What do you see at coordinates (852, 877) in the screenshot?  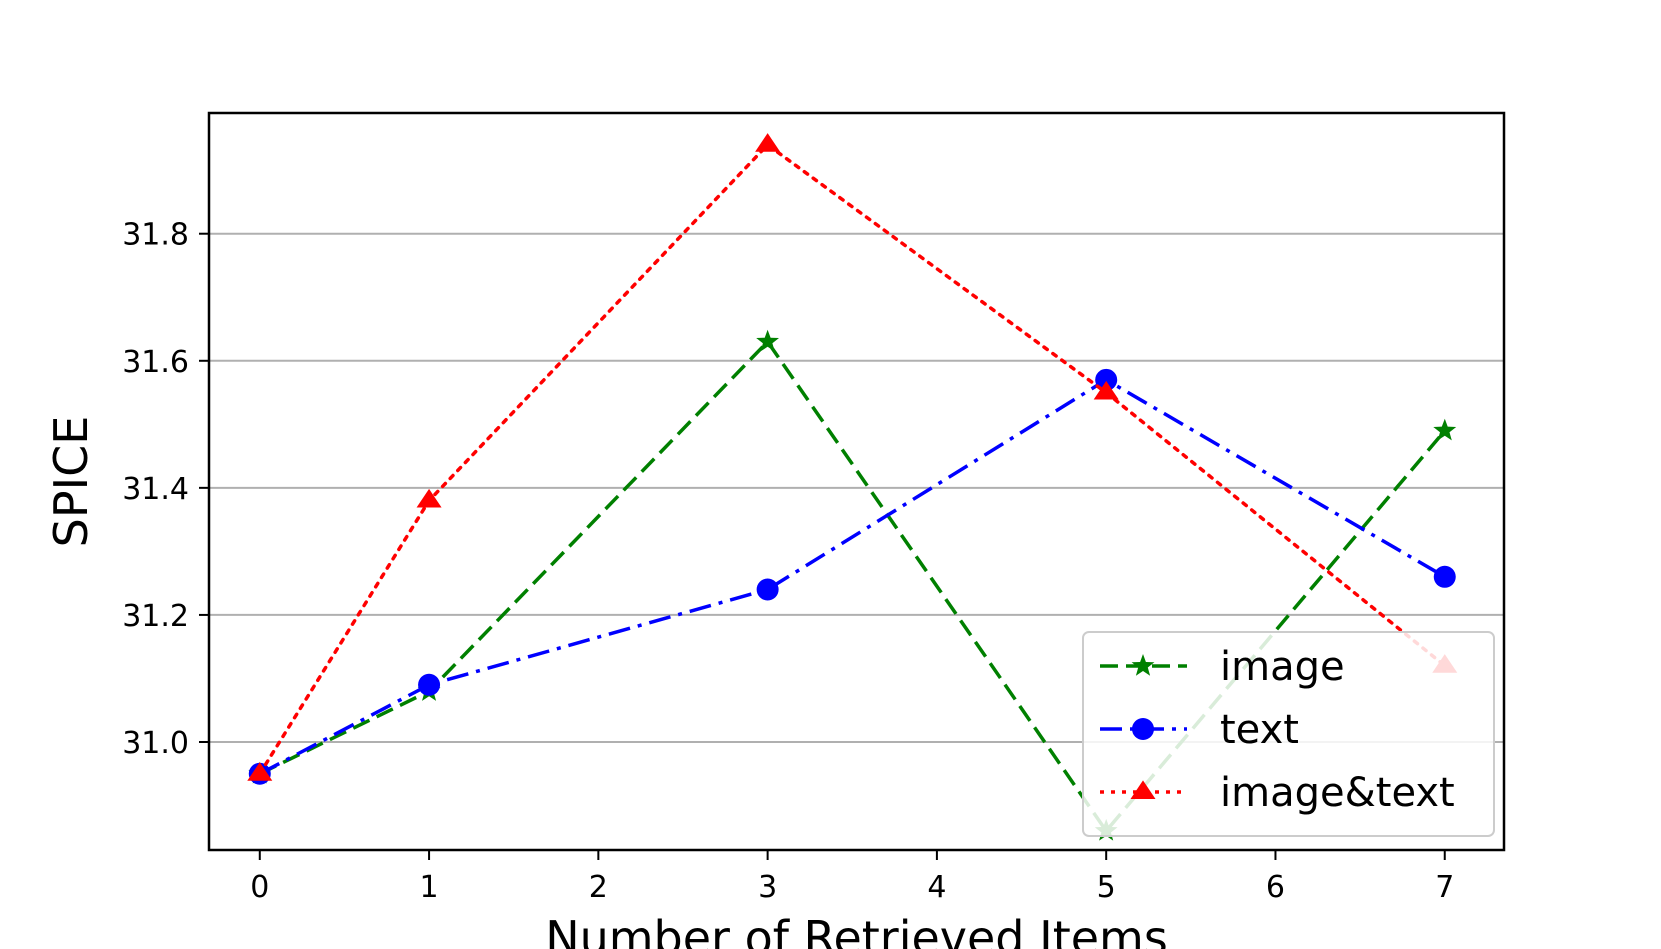 I see `x-axis: 0 1 2 3 4 5 6 7` at bounding box center [852, 877].